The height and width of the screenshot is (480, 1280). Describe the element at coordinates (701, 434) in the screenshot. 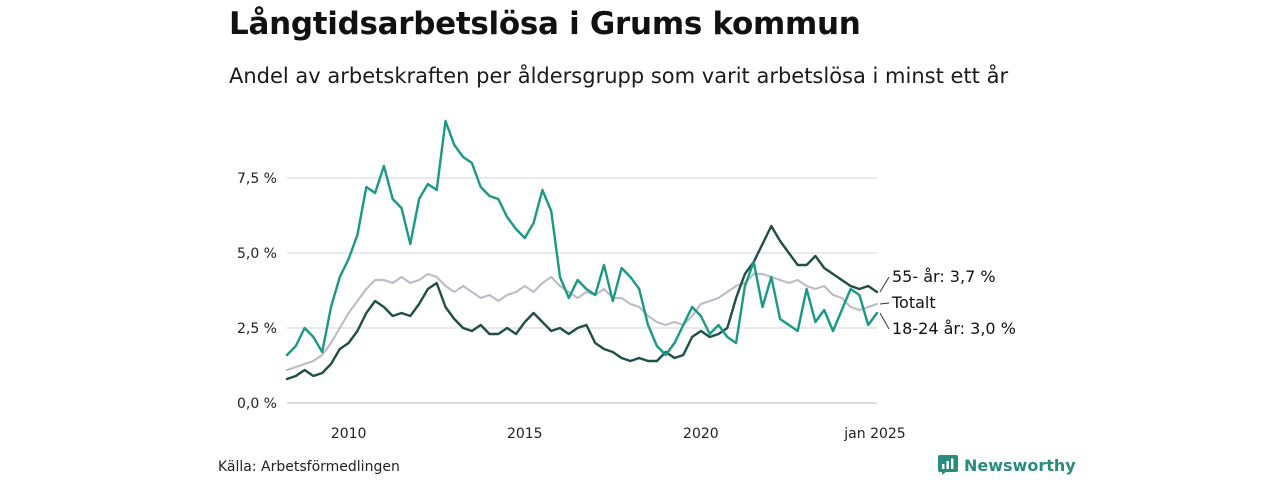

I see `x-tick-label: 2020` at that location.